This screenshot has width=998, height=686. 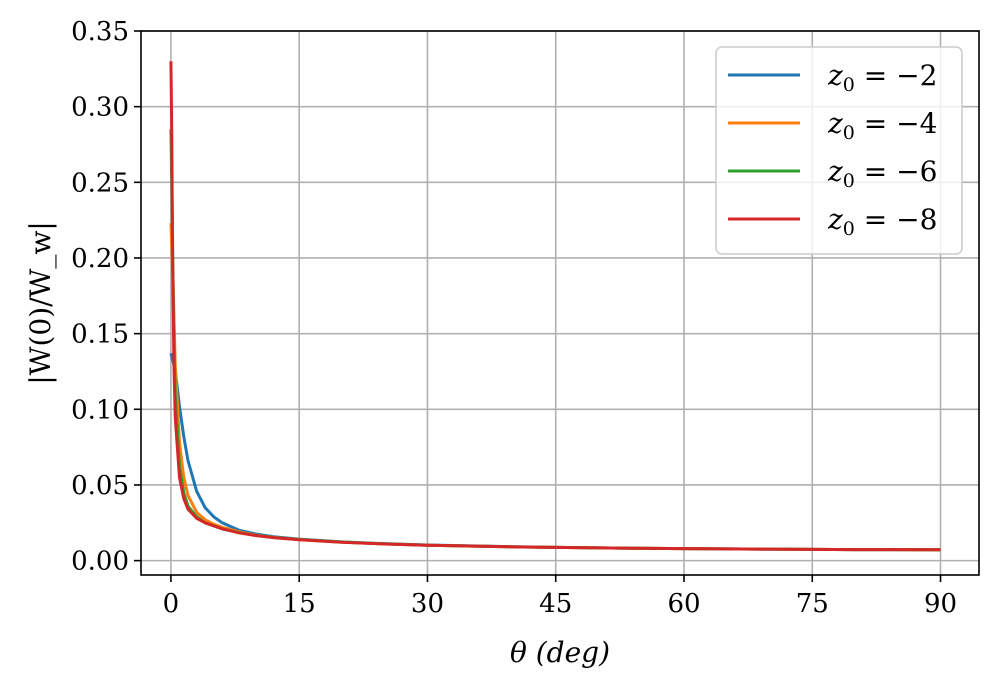 I want to click on y-tick-label: 0.15, so click(x=100, y=335).